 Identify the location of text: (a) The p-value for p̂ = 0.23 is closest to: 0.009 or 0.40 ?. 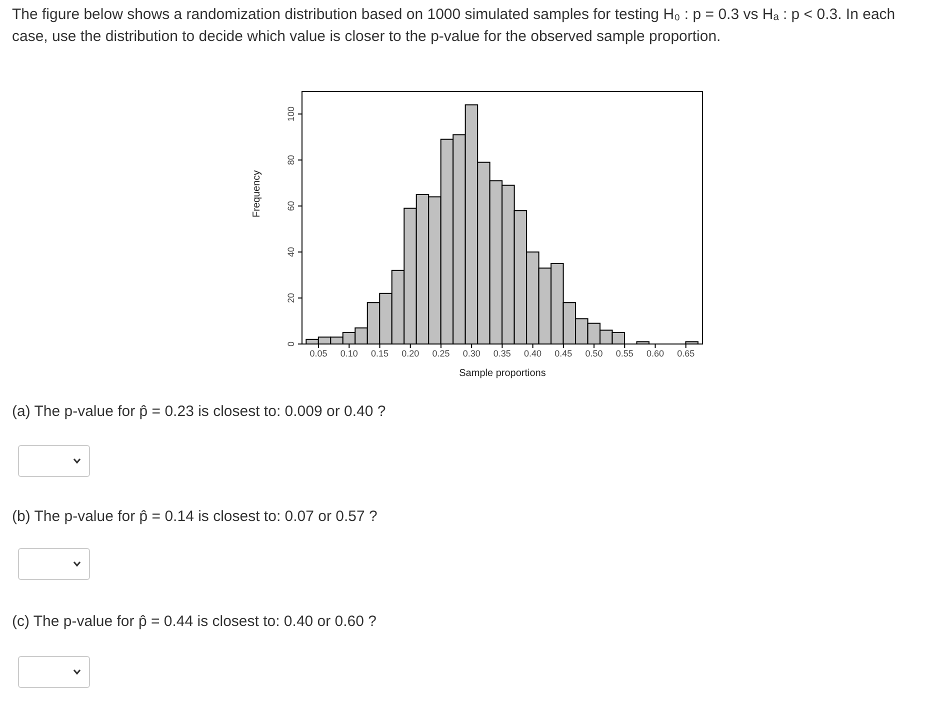
(199, 412).